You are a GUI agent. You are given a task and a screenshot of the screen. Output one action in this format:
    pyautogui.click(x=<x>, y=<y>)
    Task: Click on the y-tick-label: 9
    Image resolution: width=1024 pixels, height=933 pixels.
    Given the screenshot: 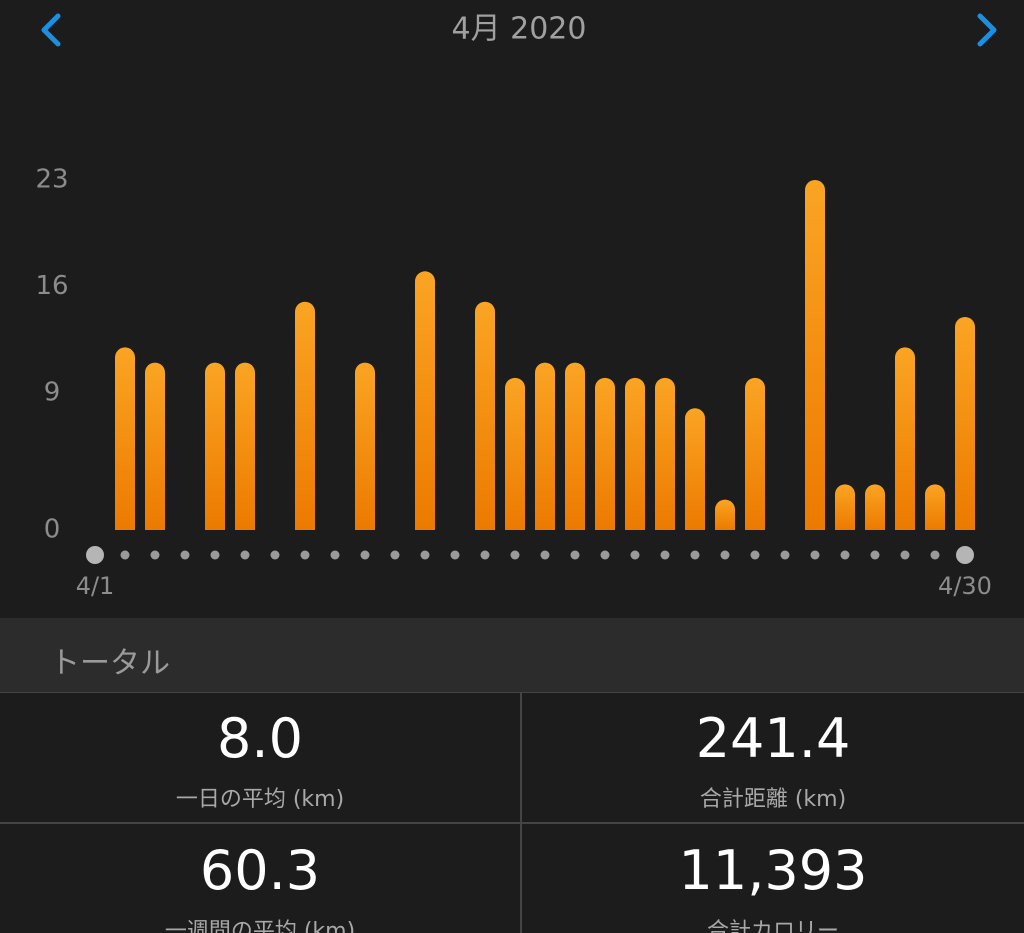 What is the action you would take?
    pyautogui.click(x=52, y=393)
    